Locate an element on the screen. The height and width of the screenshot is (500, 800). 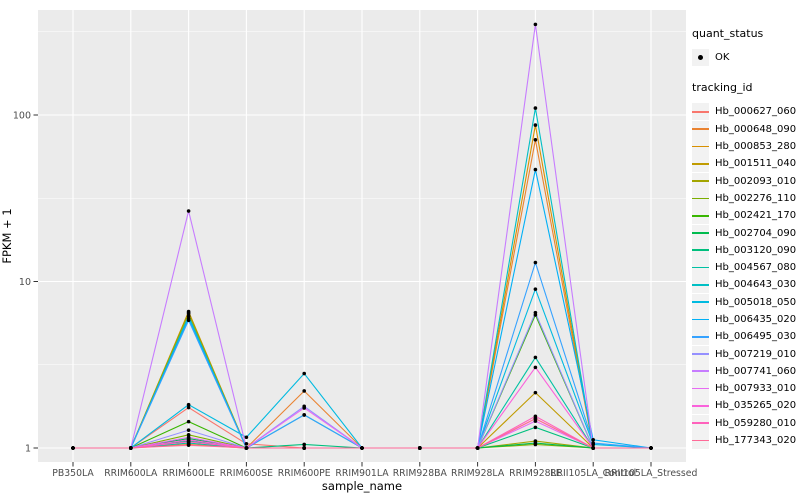
legend-item-label: Hb_004567_080 is located at coordinates (756, 268).